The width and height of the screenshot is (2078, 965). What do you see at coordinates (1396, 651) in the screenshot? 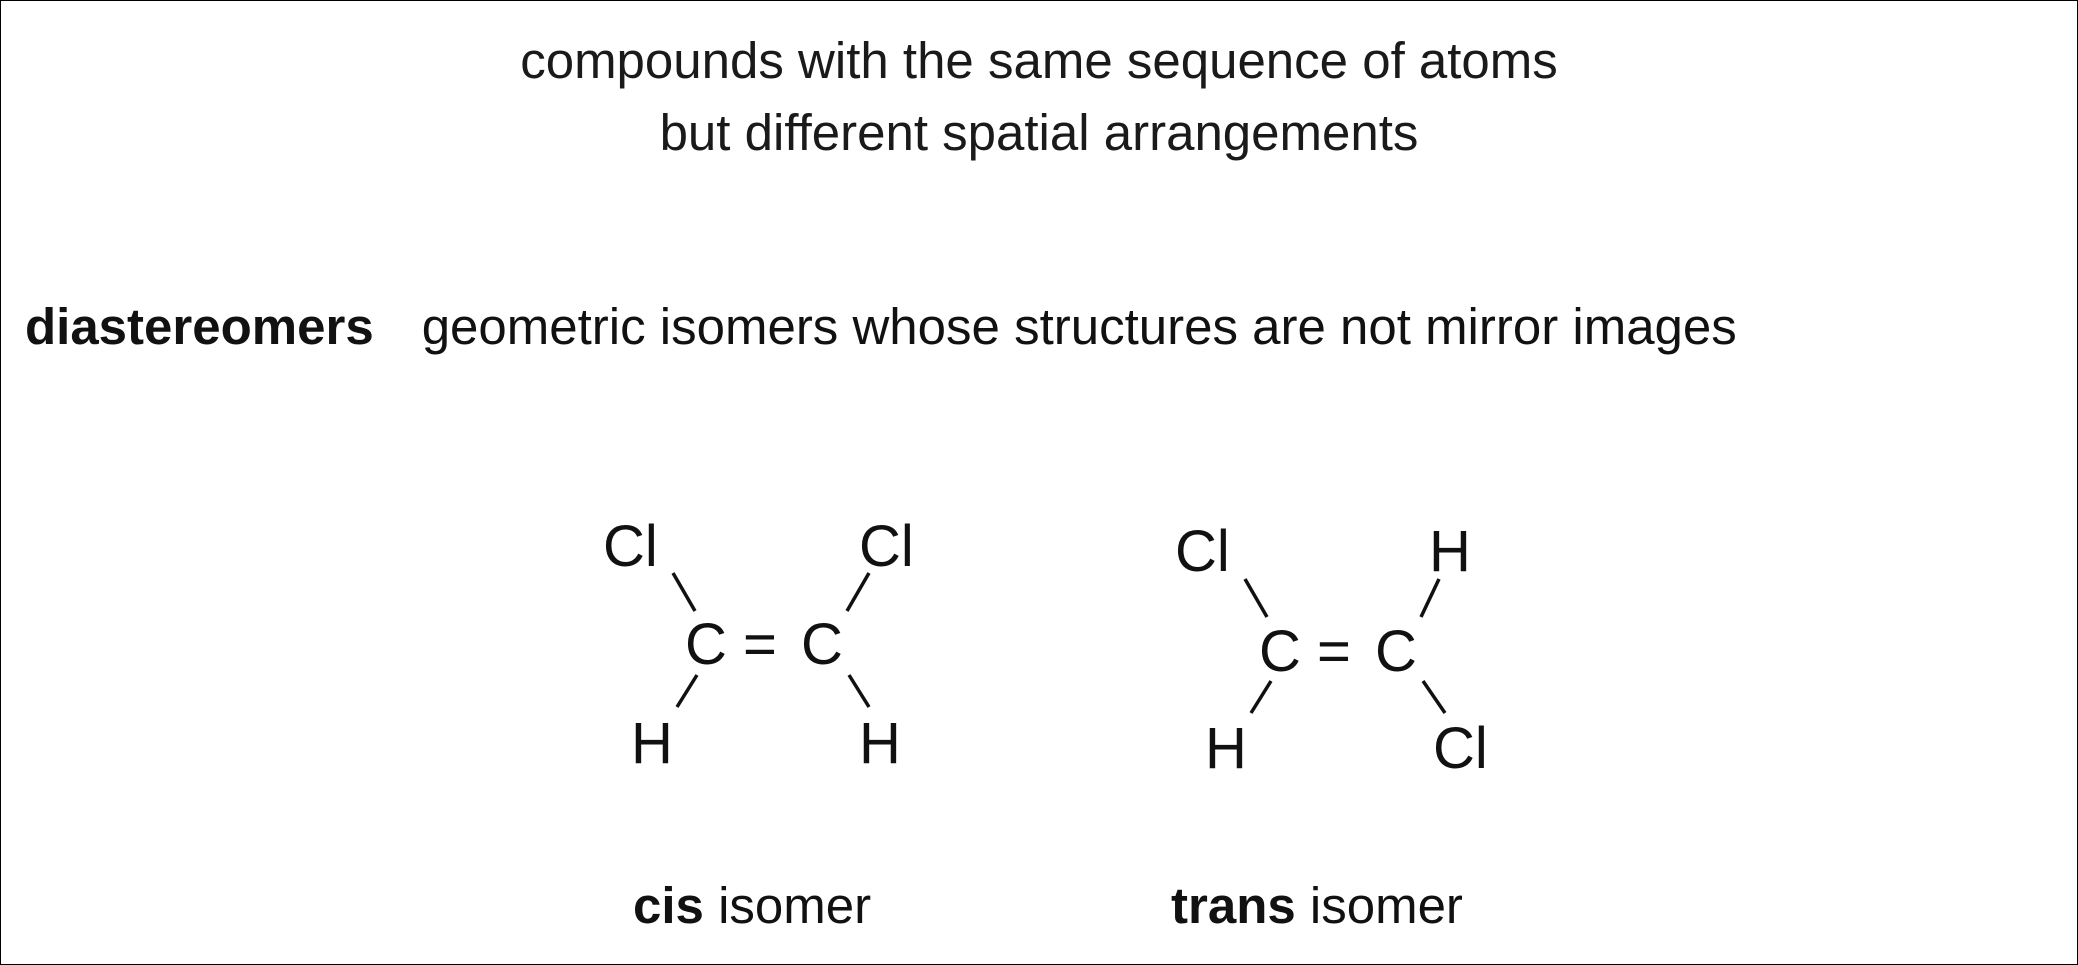
I see `trans-carbon-right: C` at bounding box center [1396, 651].